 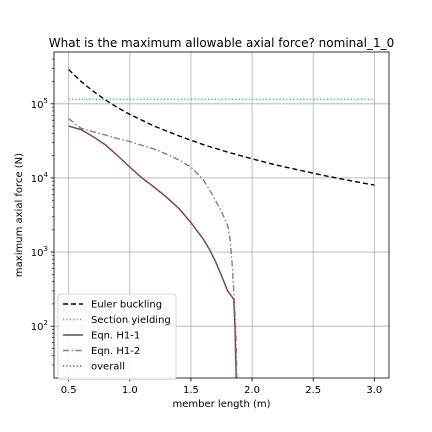 What do you see at coordinates (221, 387) in the screenshot?
I see `x-axis: 0.5 1.0 1.5 2.0 2.5 3.0` at bounding box center [221, 387].